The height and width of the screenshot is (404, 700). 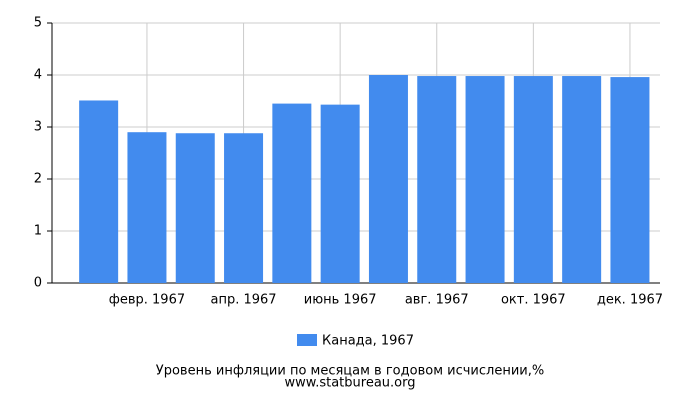 What do you see at coordinates (38, 127) in the screenshot?
I see `y-tick-label: 3` at bounding box center [38, 127].